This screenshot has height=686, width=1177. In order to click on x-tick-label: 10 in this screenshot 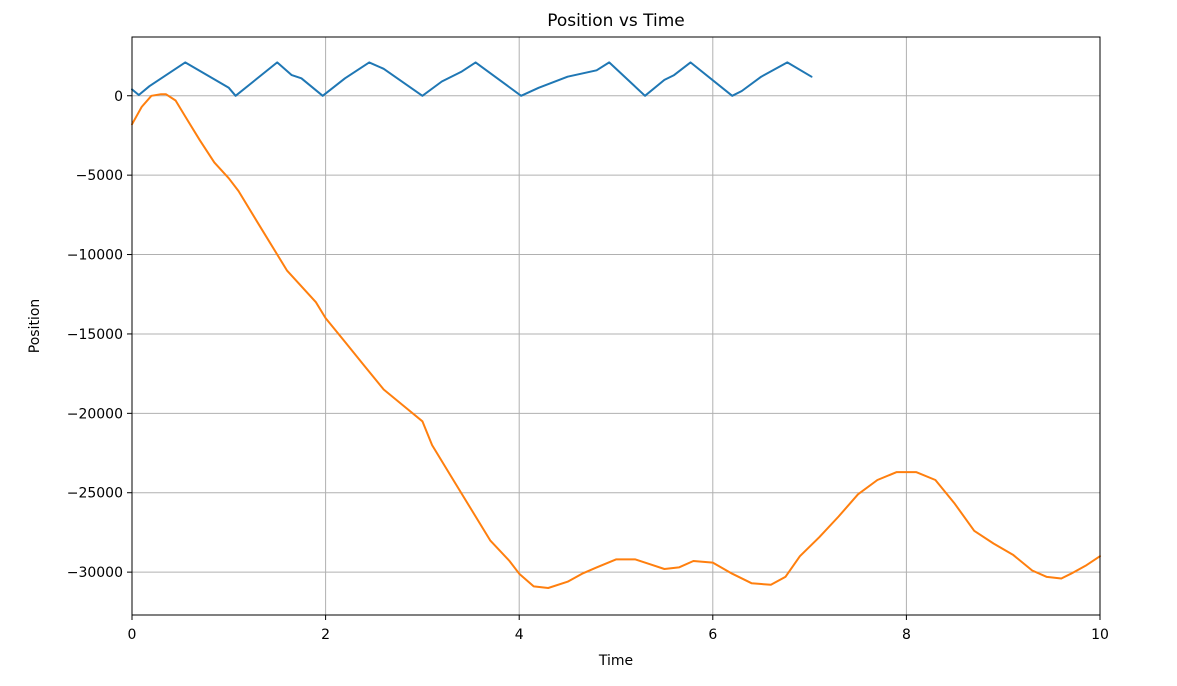, I will do `click(1100, 635)`.